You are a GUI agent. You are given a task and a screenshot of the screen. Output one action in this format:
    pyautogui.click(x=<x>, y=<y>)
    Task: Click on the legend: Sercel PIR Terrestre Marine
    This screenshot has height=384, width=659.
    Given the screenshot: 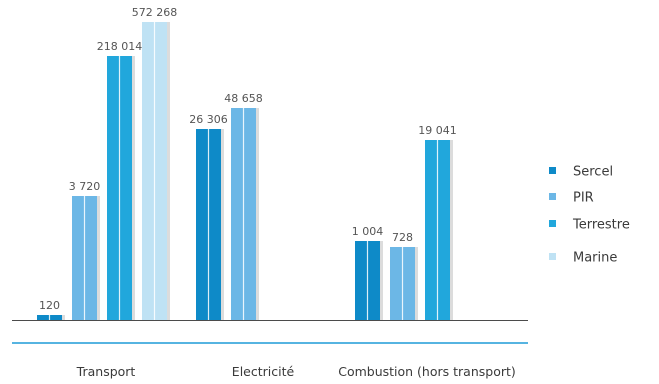 What is the action you would take?
    pyautogui.click(x=589, y=215)
    